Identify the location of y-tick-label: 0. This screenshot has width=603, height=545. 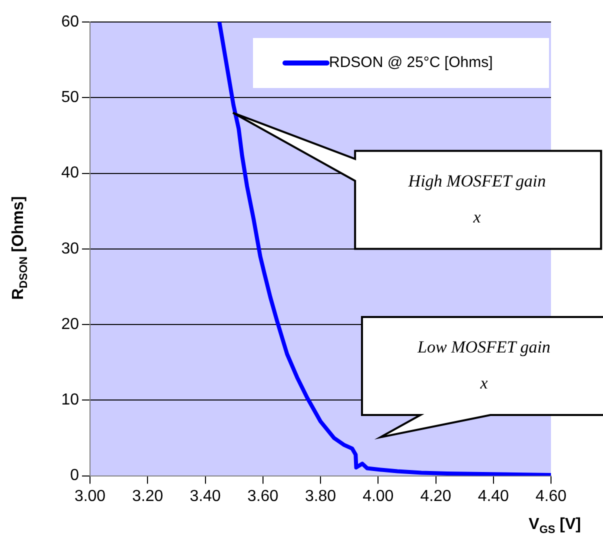
(75, 475).